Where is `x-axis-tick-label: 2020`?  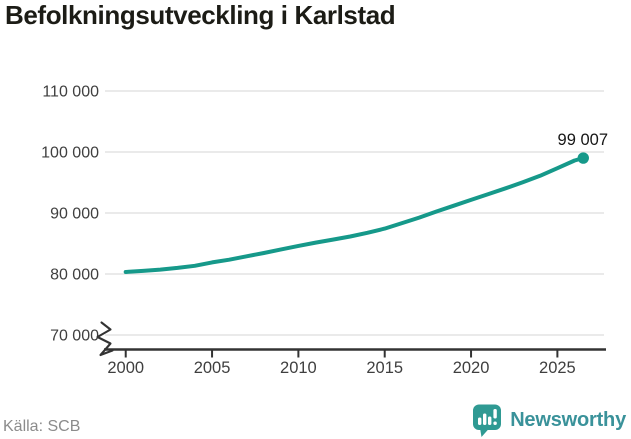 x-axis-tick-label: 2020 is located at coordinates (471, 368).